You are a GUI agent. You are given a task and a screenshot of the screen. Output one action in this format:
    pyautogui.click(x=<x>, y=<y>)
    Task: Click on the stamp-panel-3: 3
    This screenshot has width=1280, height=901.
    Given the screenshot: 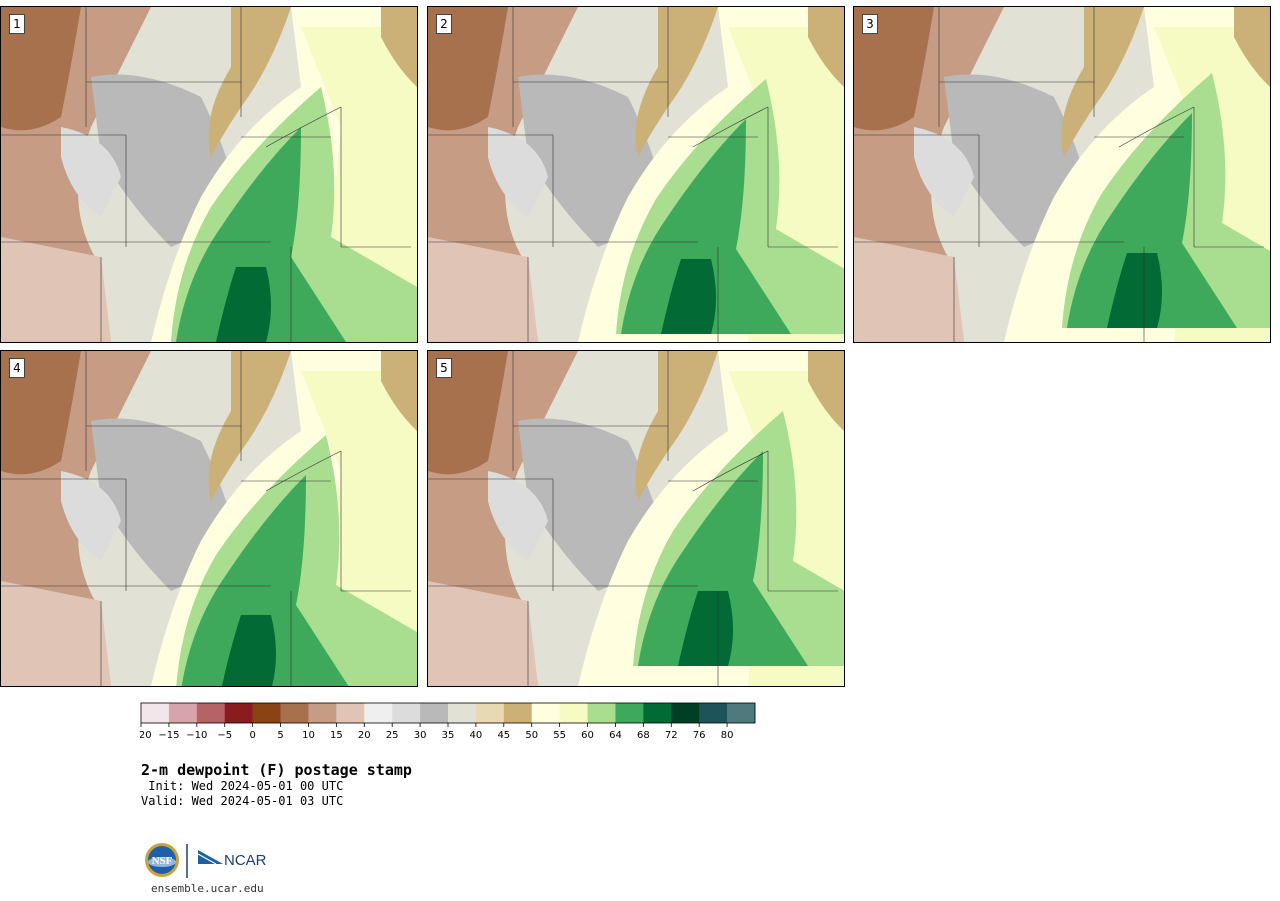 What is the action you would take?
    pyautogui.click(x=1062, y=174)
    